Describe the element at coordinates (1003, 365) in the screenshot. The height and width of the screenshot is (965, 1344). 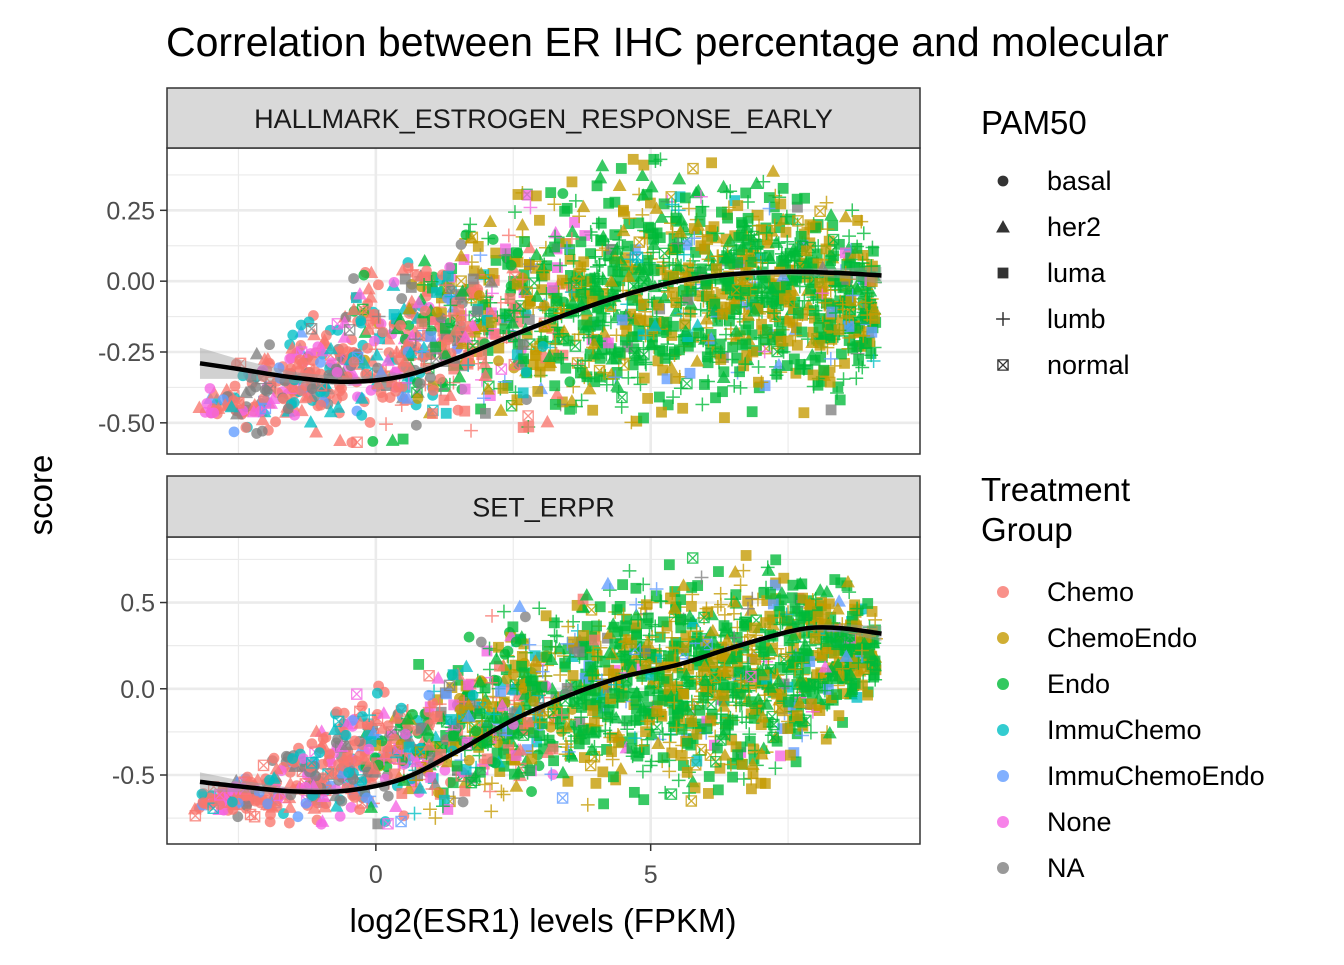
I see `legend-key-normal` at that location.